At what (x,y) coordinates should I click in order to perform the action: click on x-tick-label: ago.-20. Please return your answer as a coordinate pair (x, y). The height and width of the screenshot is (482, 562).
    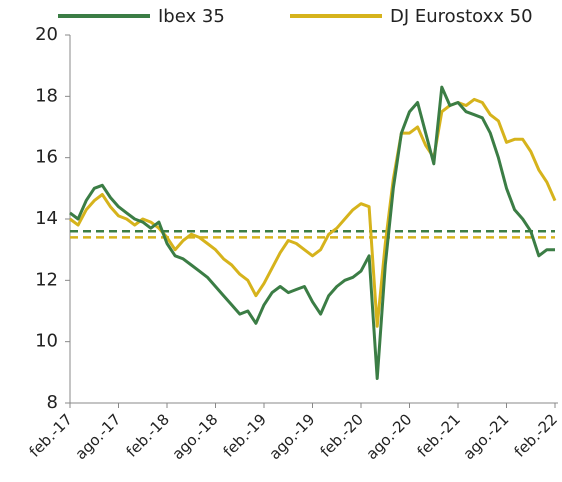
    Looking at the image, I should click on (389, 436).